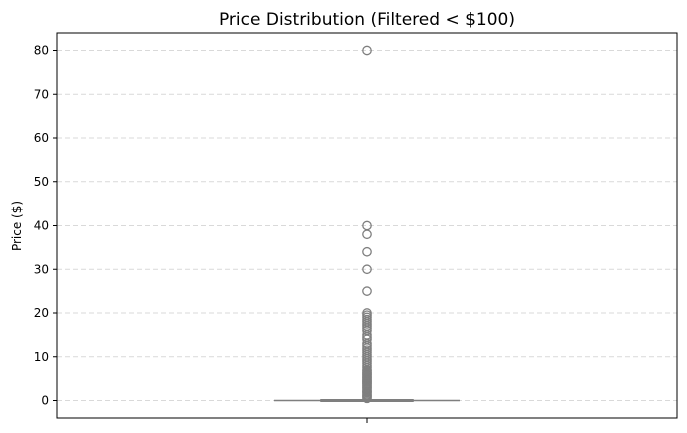  Describe the element at coordinates (41, 182) in the screenshot. I see `y-tick-label: 50` at that location.